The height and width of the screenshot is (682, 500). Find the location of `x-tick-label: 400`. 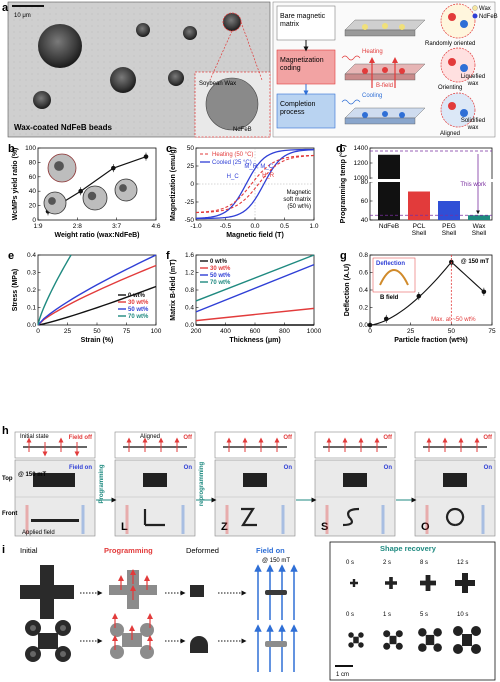

x-tick-label: 400 is located at coordinates (225, 331).